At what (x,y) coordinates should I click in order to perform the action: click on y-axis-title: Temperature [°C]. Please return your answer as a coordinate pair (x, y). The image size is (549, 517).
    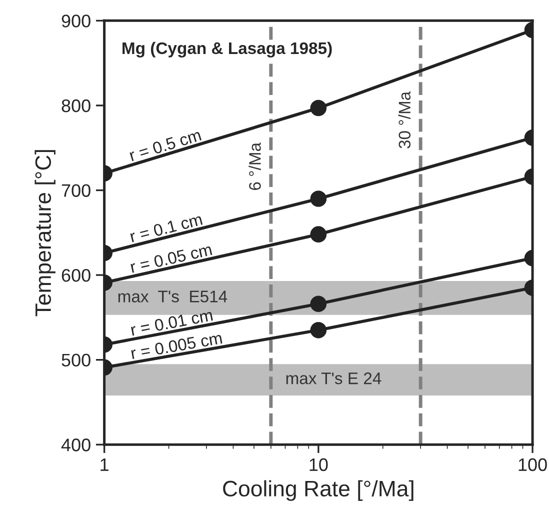
    Looking at the image, I should click on (45, 233).